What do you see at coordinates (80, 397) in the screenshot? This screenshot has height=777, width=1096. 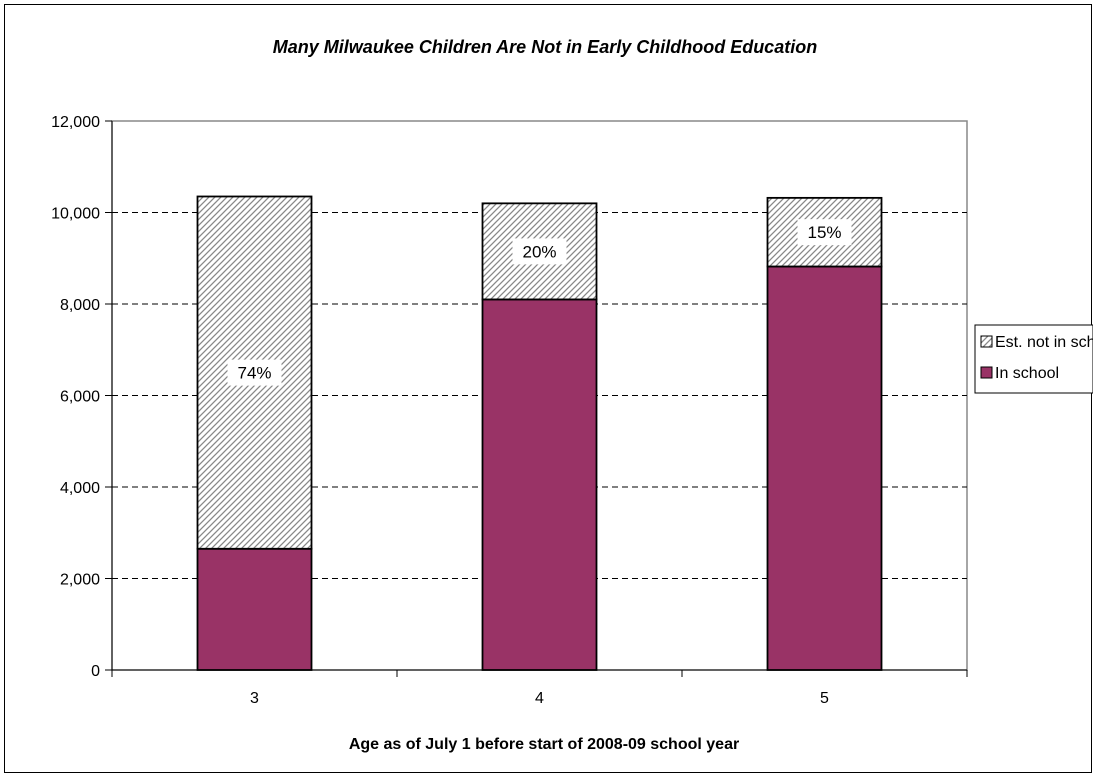 I see `y-tick-label: 6,000` at bounding box center [80, 397].